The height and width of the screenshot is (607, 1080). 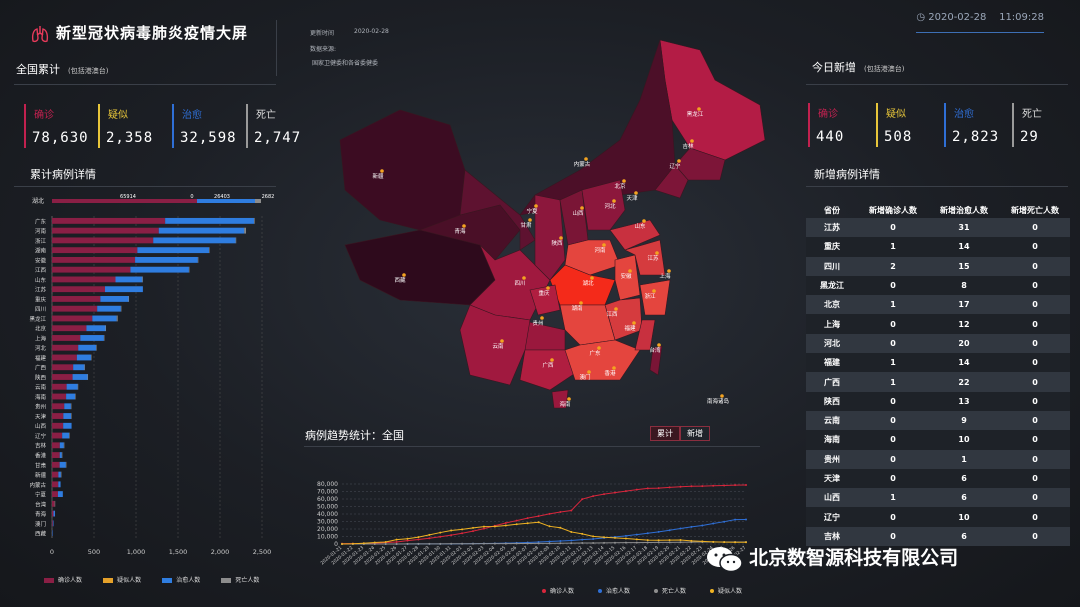 What do you see at coordinates (712, 591) in the screenshot?
I see `legend-marker` at bounding box center [712, 591].